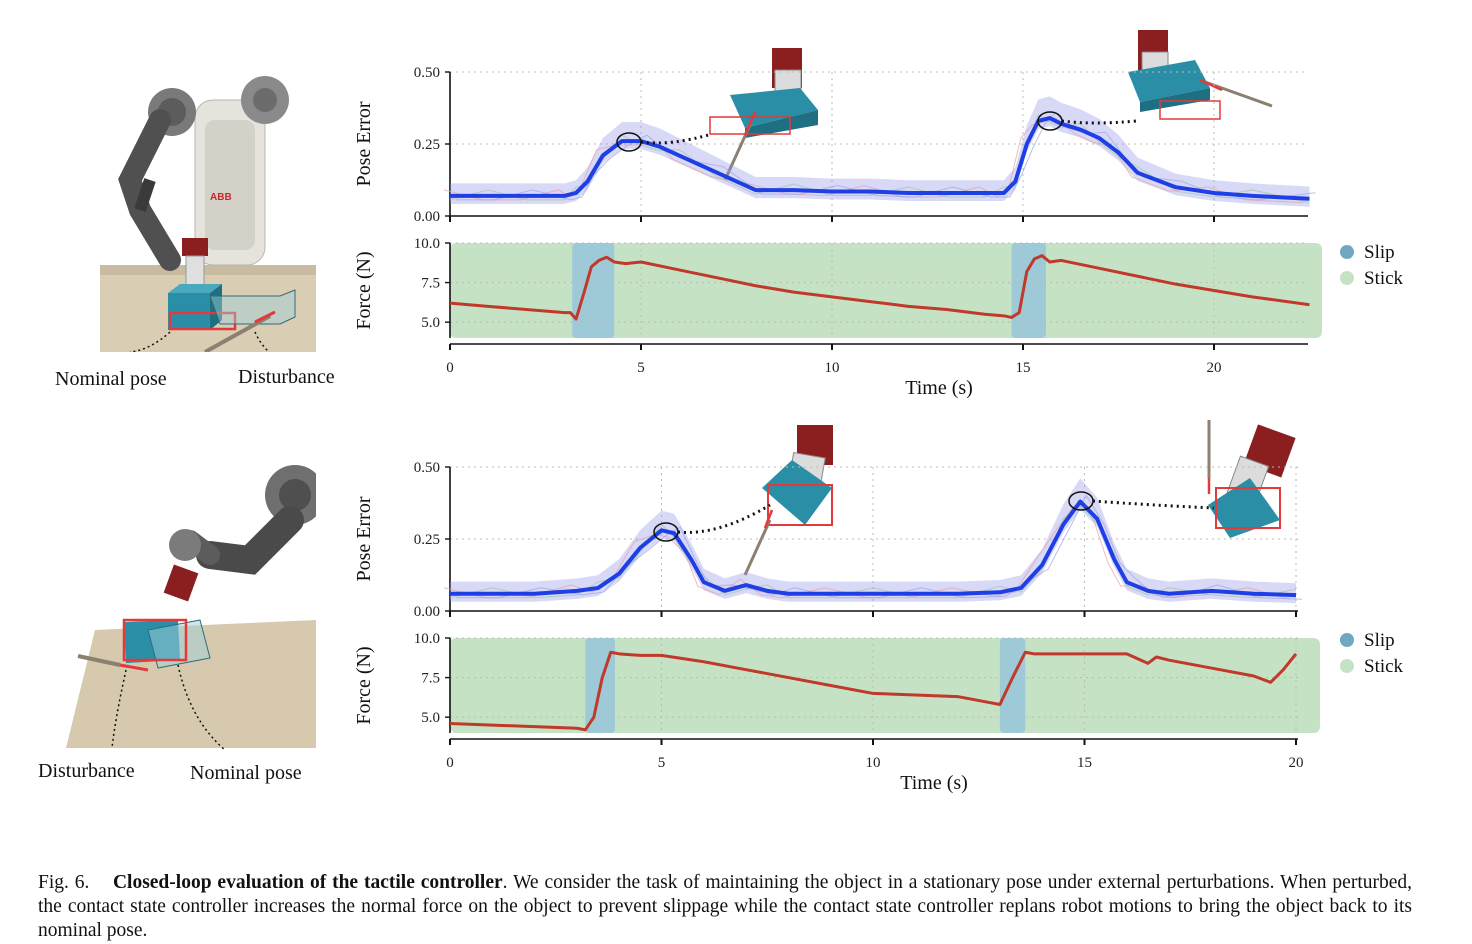  What do you see at coordinates (221, 197) in the screenshot?
I see `abb-logo: ABB` at bounding box center [221, 197].